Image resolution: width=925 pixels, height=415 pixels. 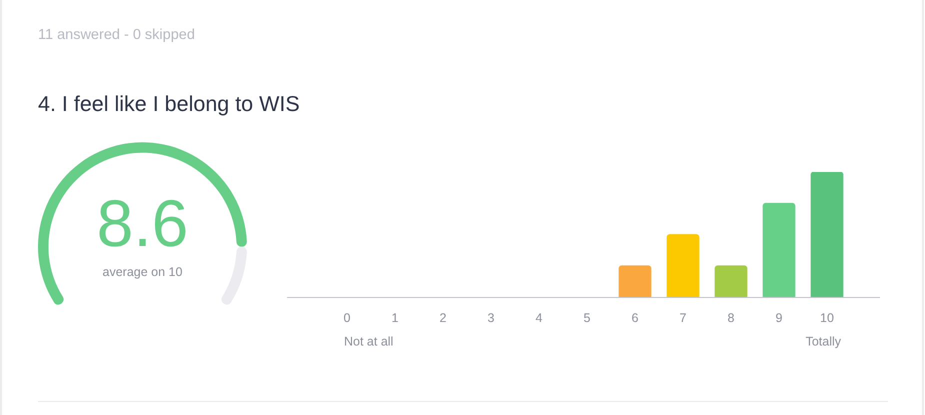 What do you see at coordinates (635, 317) in the screenshot?
I see `x-tick-label: 6` at bounding box center [635, 317].